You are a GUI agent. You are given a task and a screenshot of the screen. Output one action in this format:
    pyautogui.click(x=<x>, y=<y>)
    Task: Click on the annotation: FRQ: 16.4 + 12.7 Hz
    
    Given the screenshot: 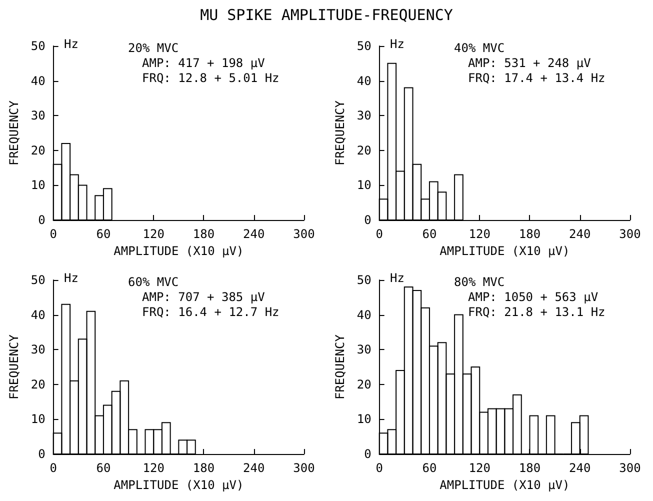 What is the action you would take?
    pyautogui.click(x=211, y=312)
    